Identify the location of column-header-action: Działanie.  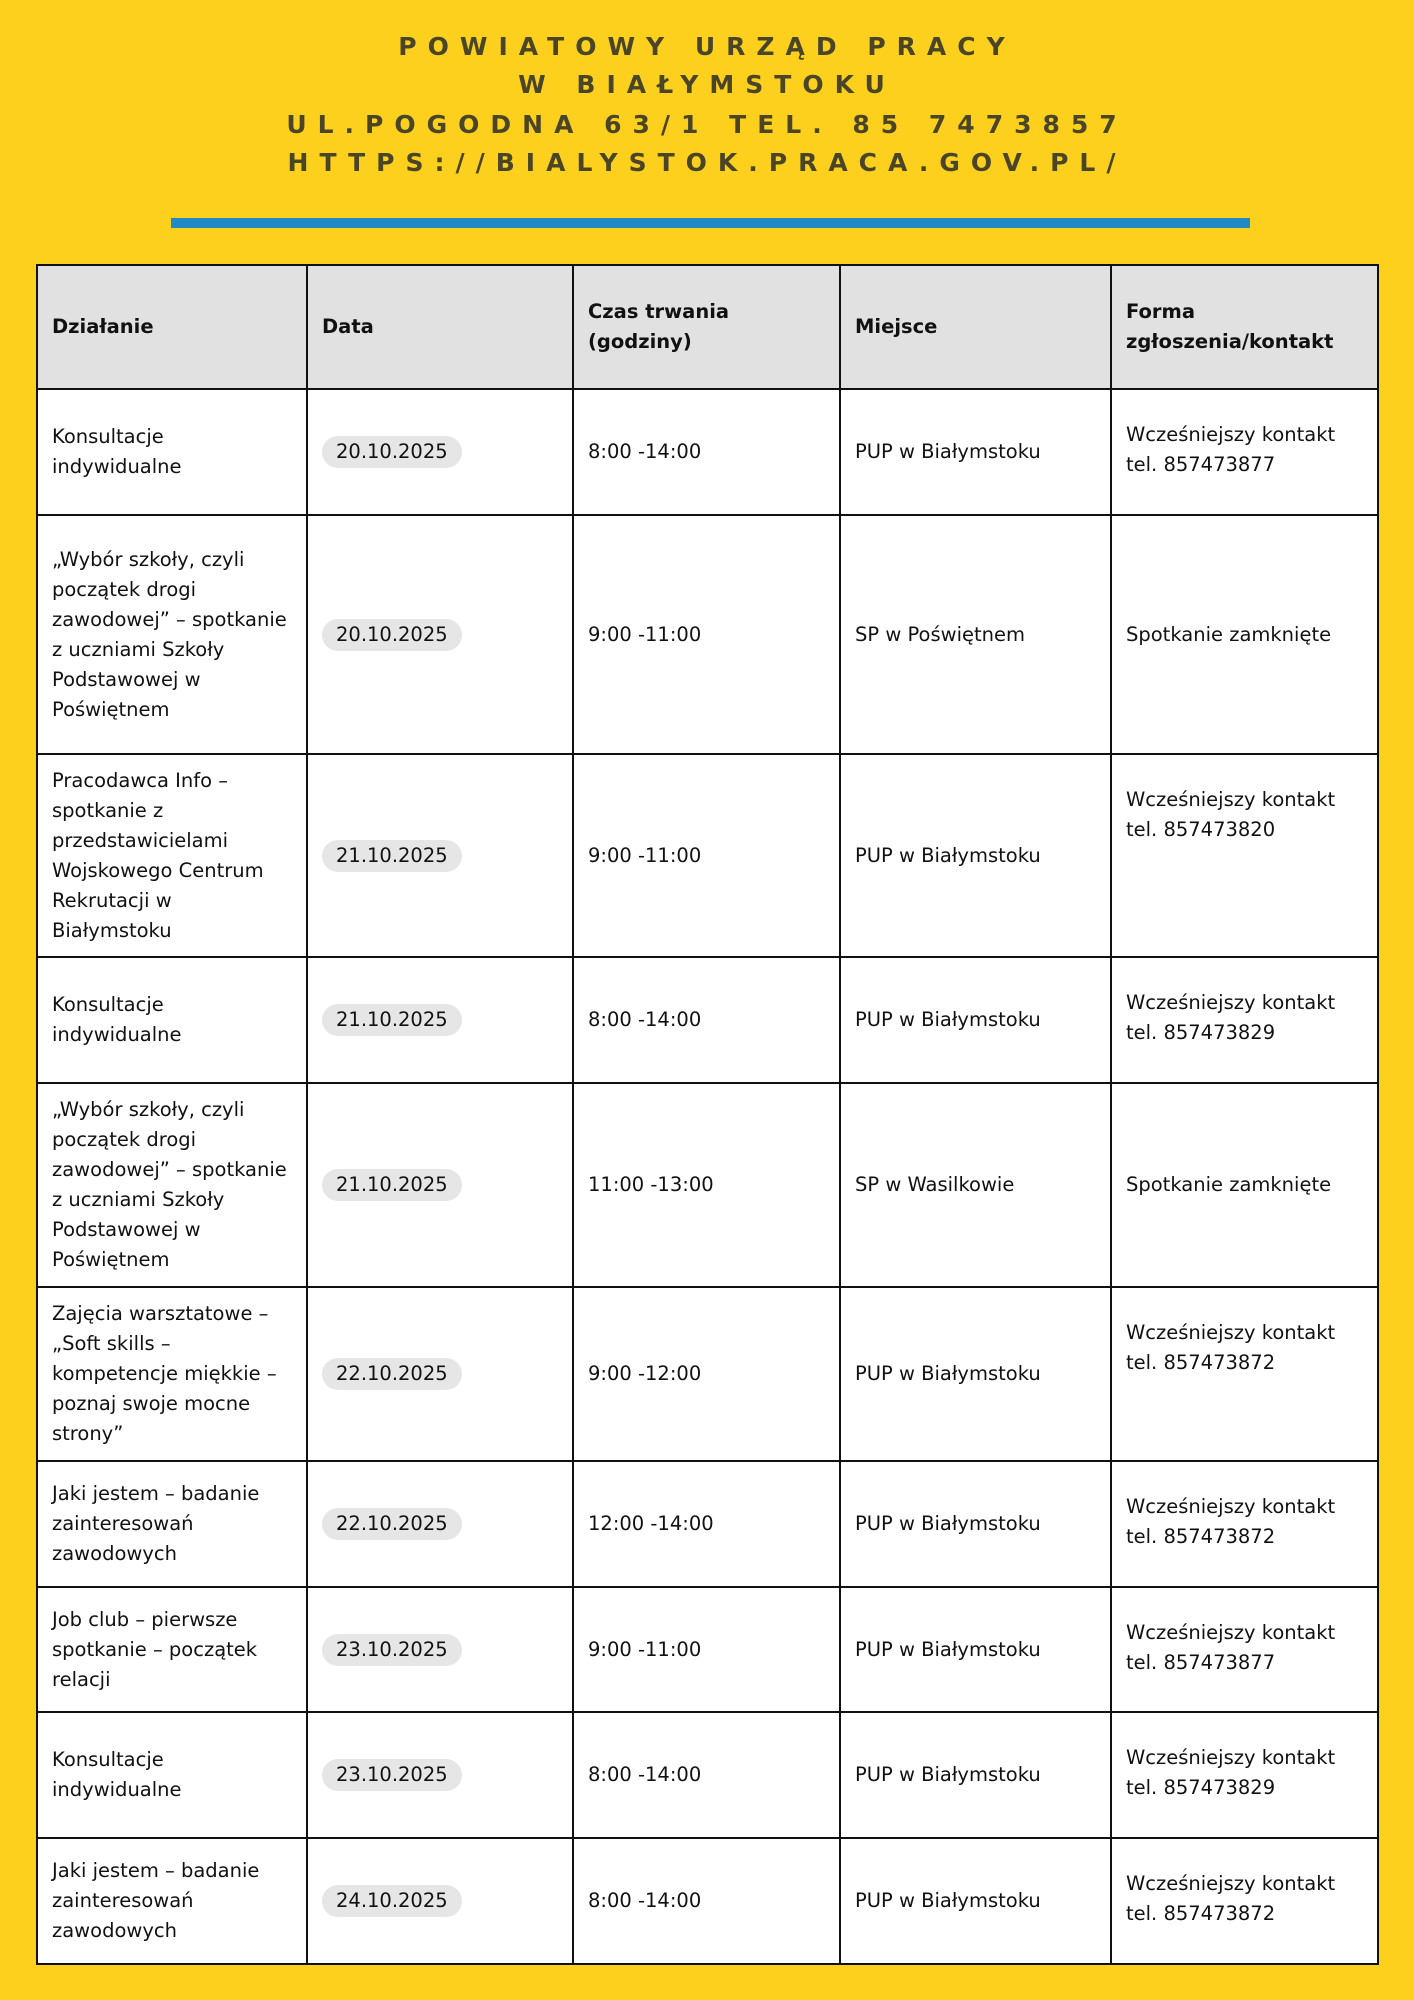
(172, 327).